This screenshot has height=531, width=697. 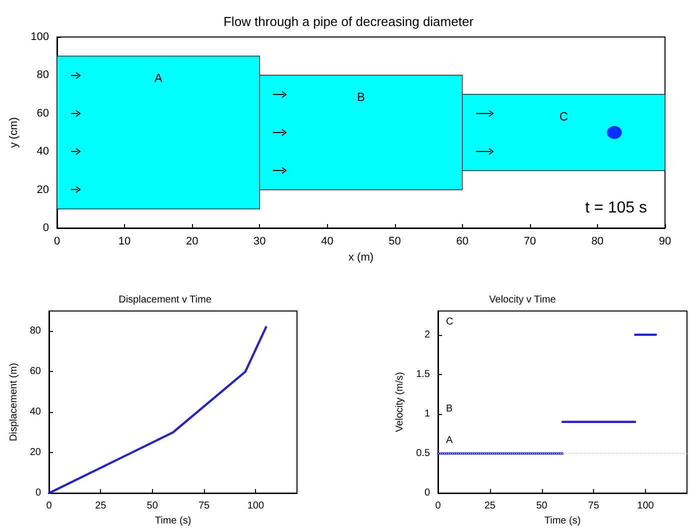 I want to click on y-tick-label: 0.5, so click(x=423, y=454).